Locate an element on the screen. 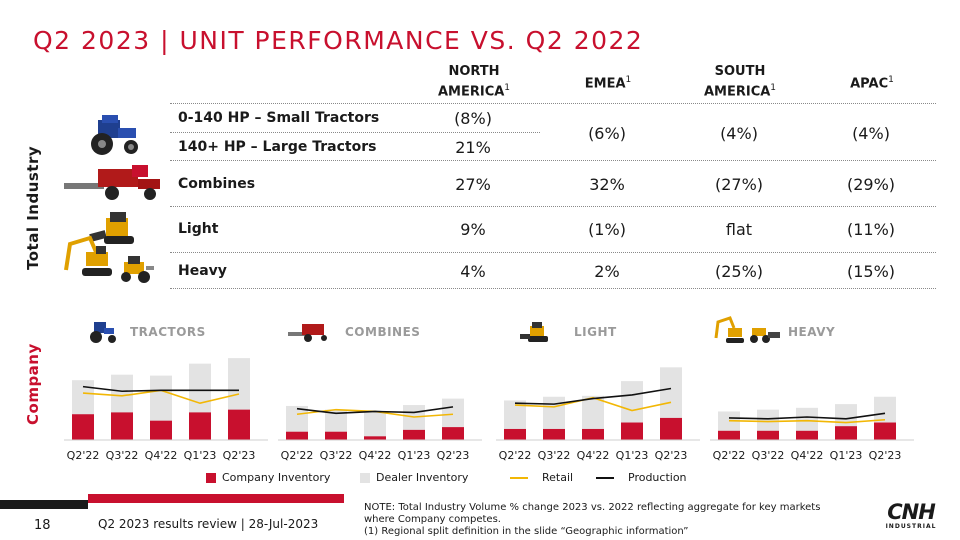 Image resolution: width=960 pixels, height=540 pixels. heavy-retail-line is located at coordinates (807, 421).